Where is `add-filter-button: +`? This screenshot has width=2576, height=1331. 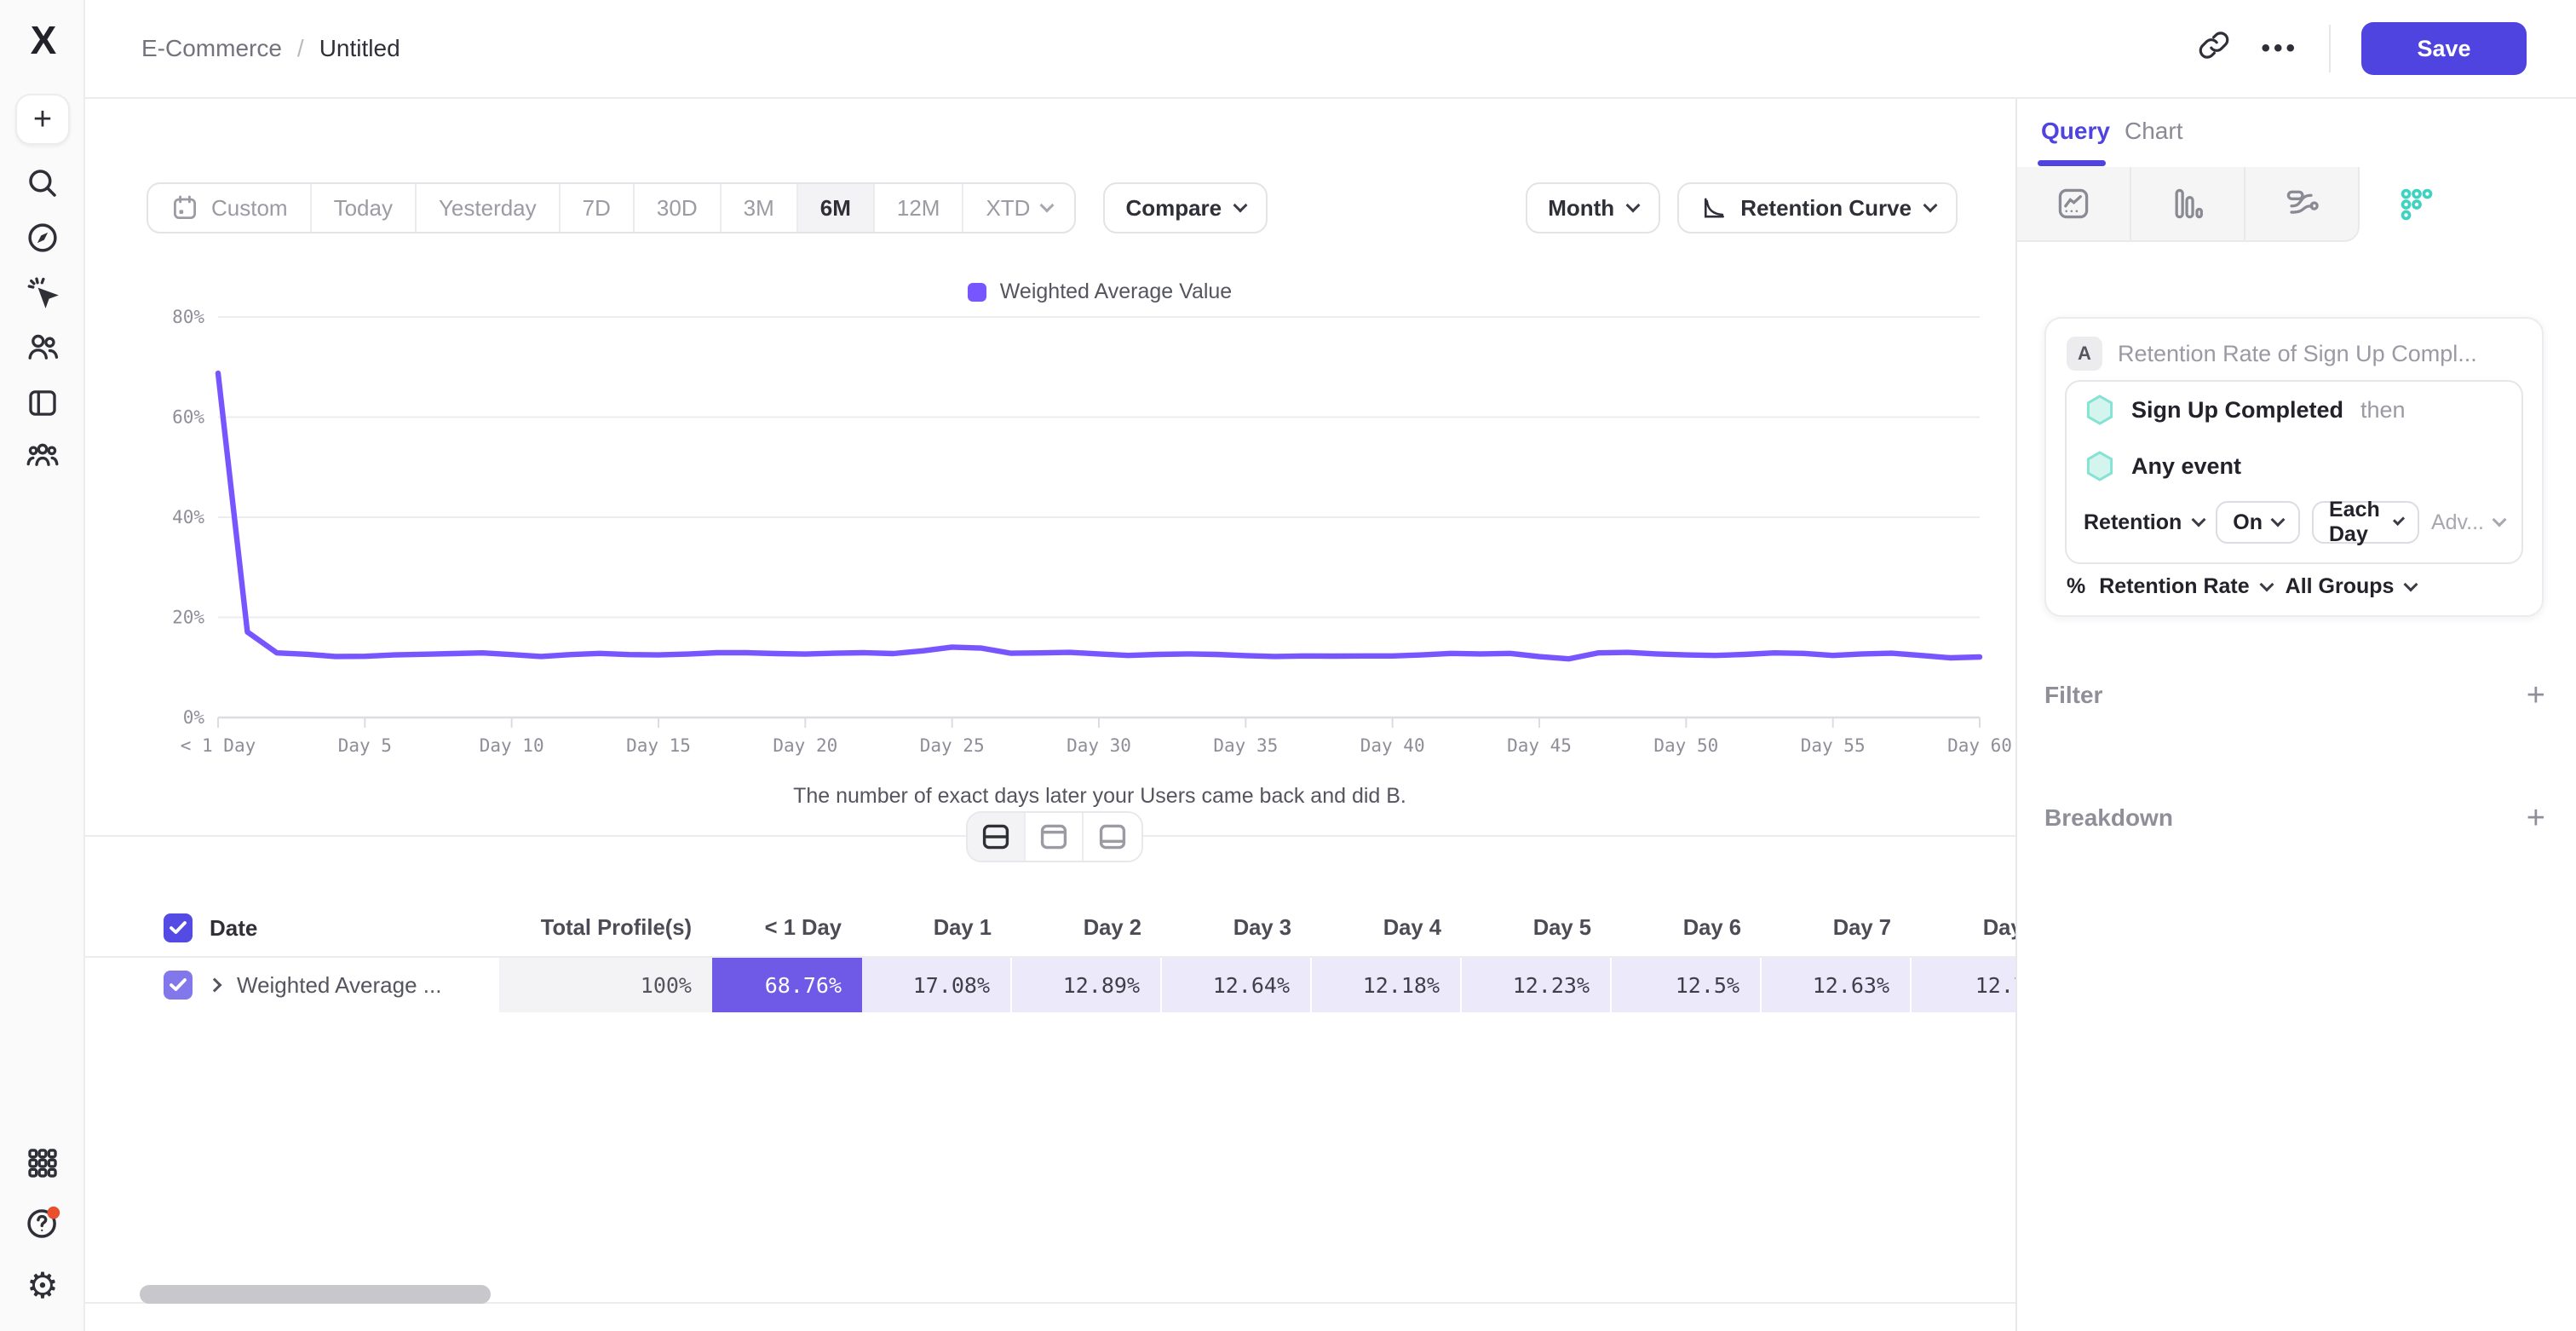 add-filter-button: + is located at coordinates (2535, 695).